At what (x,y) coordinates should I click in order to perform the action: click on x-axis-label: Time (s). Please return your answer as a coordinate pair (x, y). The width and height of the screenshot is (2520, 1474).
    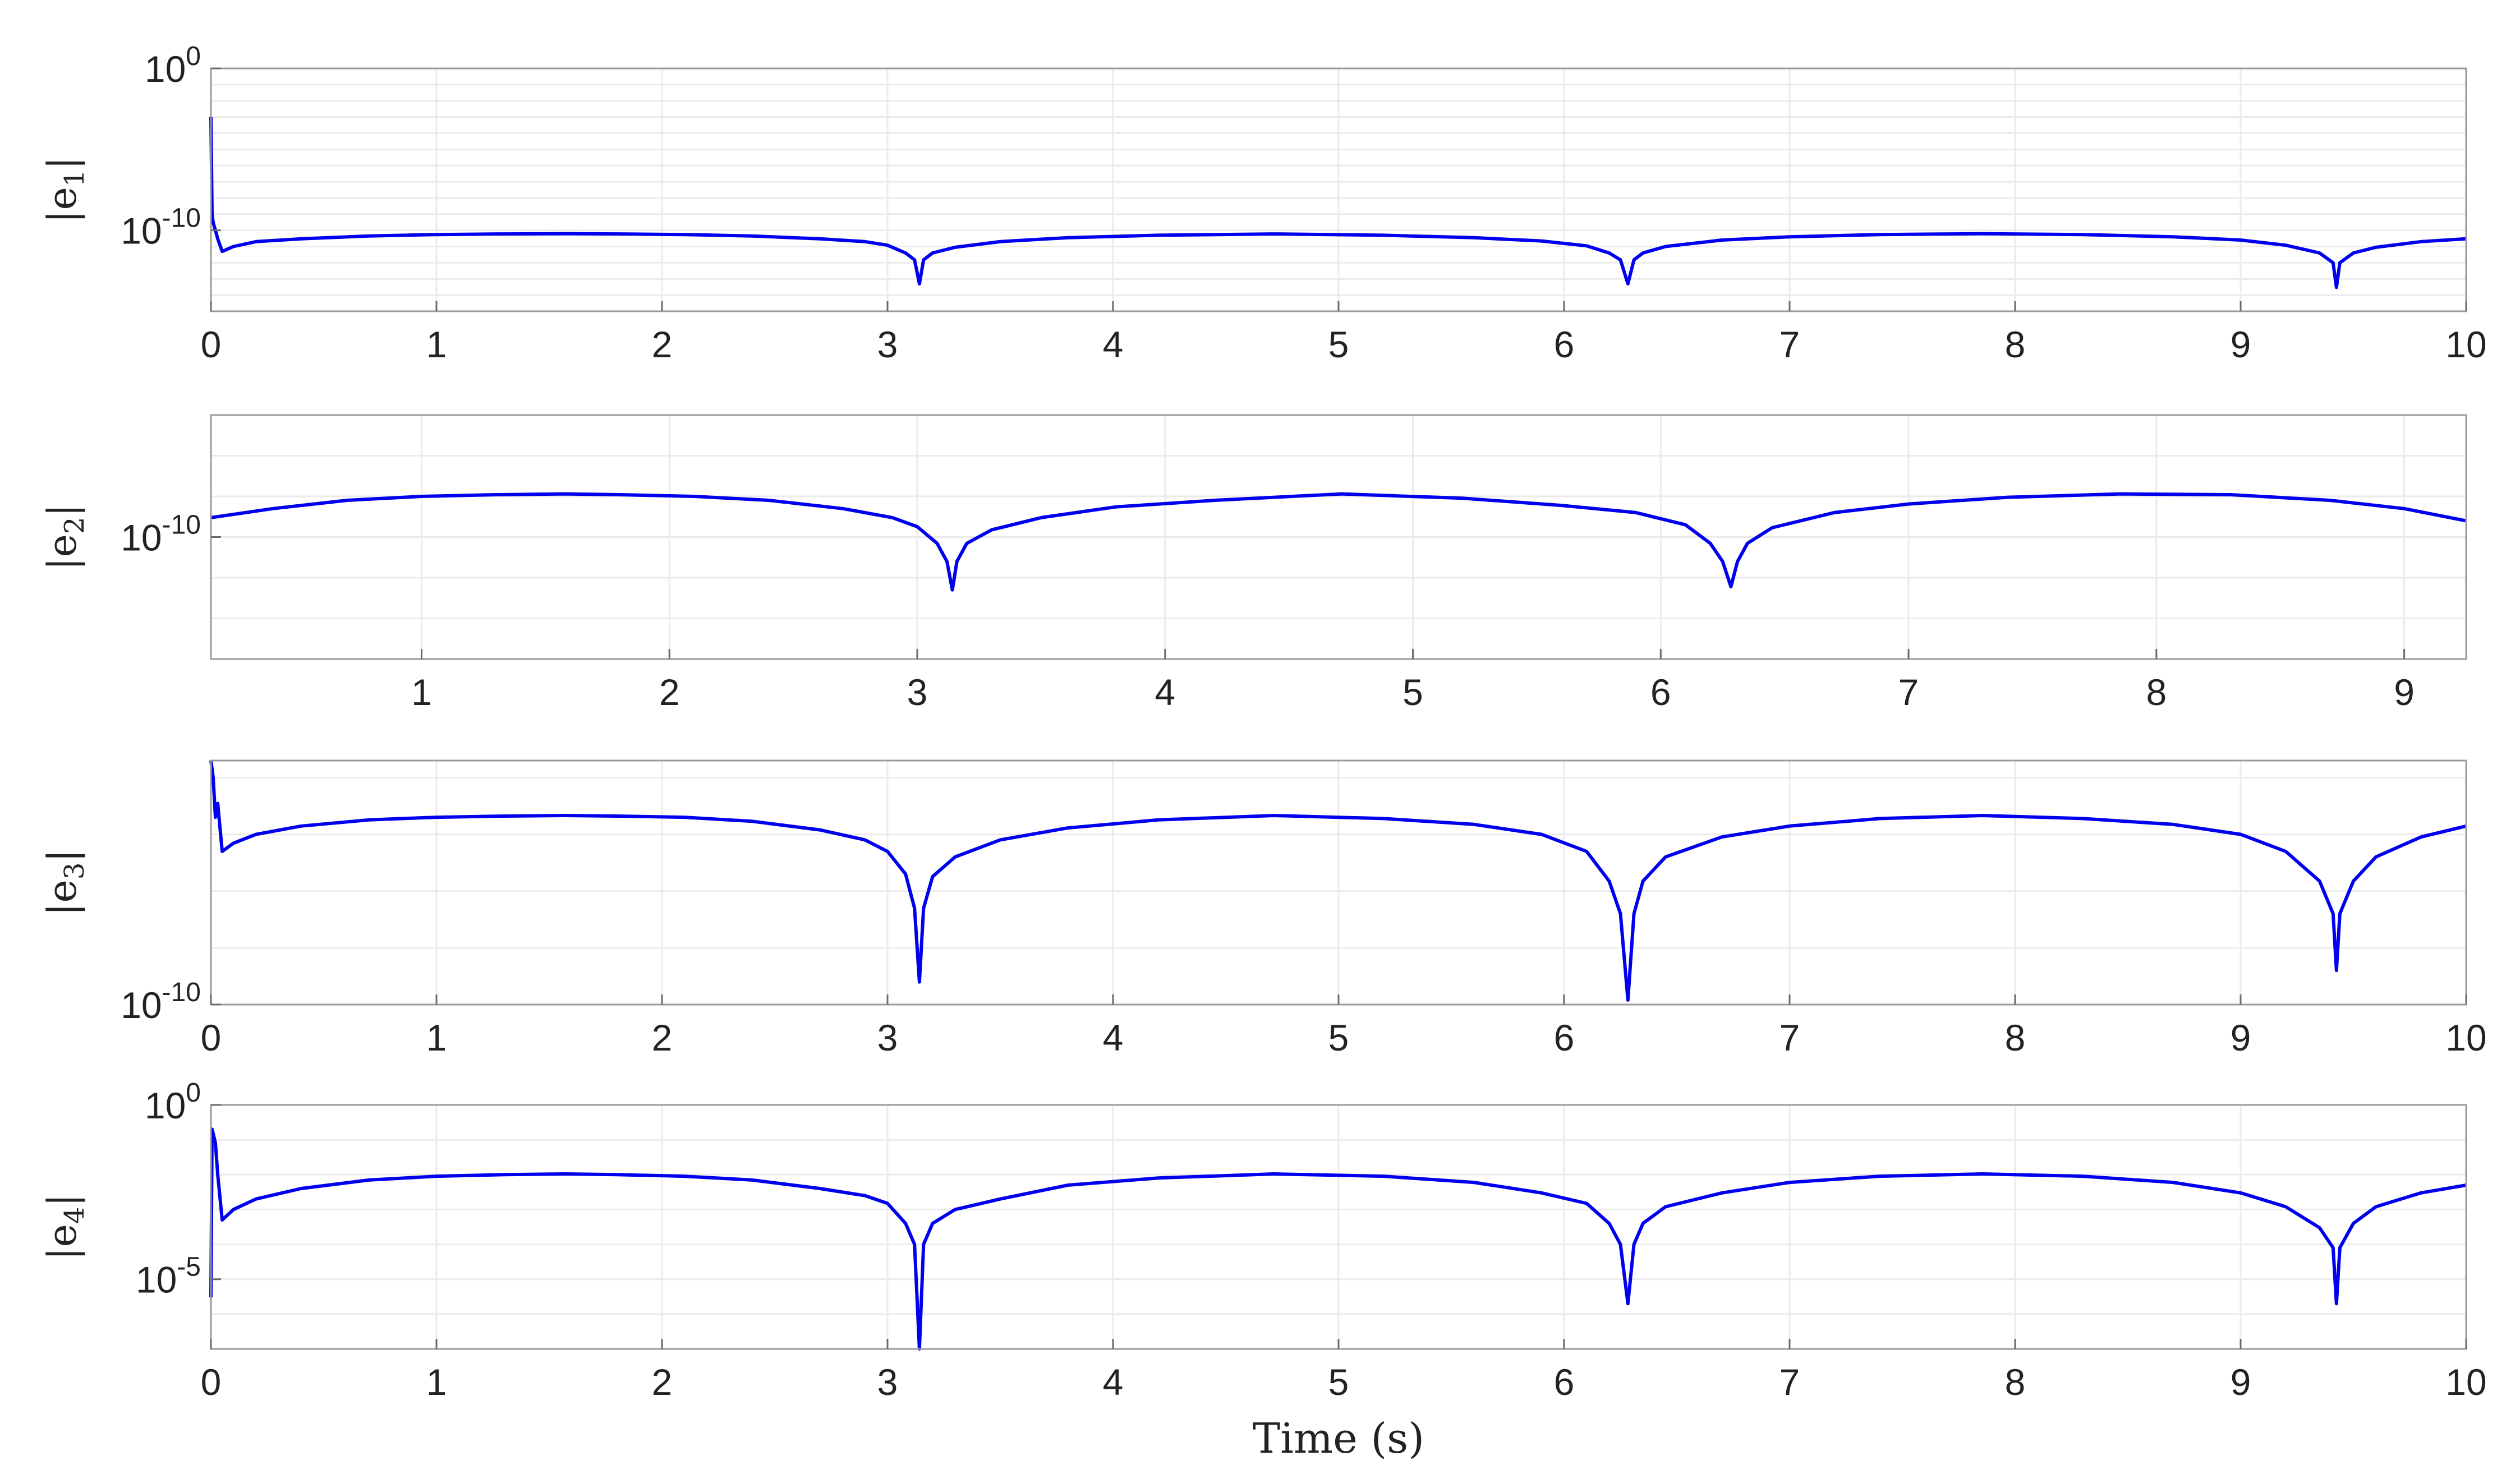
    Looking at the image, I should click on (1339, 1439).